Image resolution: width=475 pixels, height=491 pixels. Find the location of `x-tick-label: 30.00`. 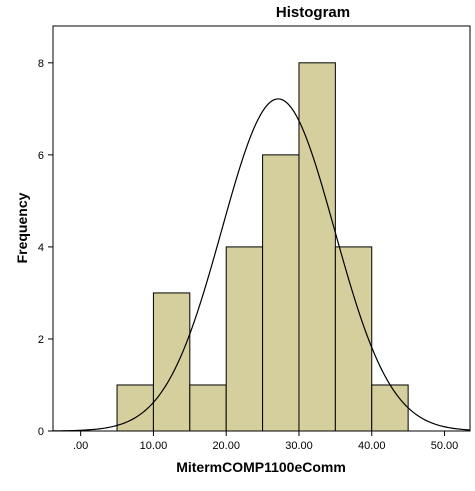

x-tick-label: 30.00 is located at coordinates (299, 446).